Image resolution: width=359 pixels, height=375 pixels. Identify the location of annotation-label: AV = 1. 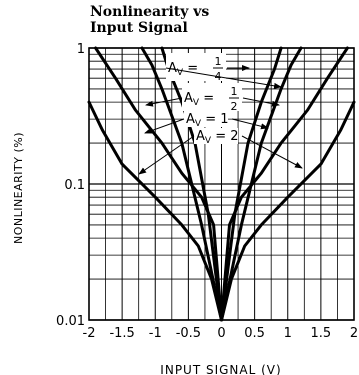
(207, 120).